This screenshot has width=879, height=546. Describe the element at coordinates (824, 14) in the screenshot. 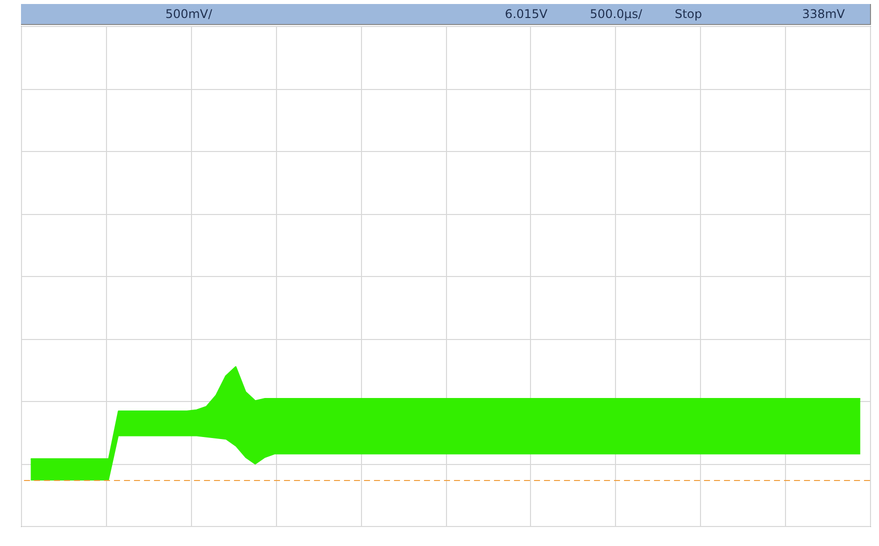

I see `text: 338mV` at that location.